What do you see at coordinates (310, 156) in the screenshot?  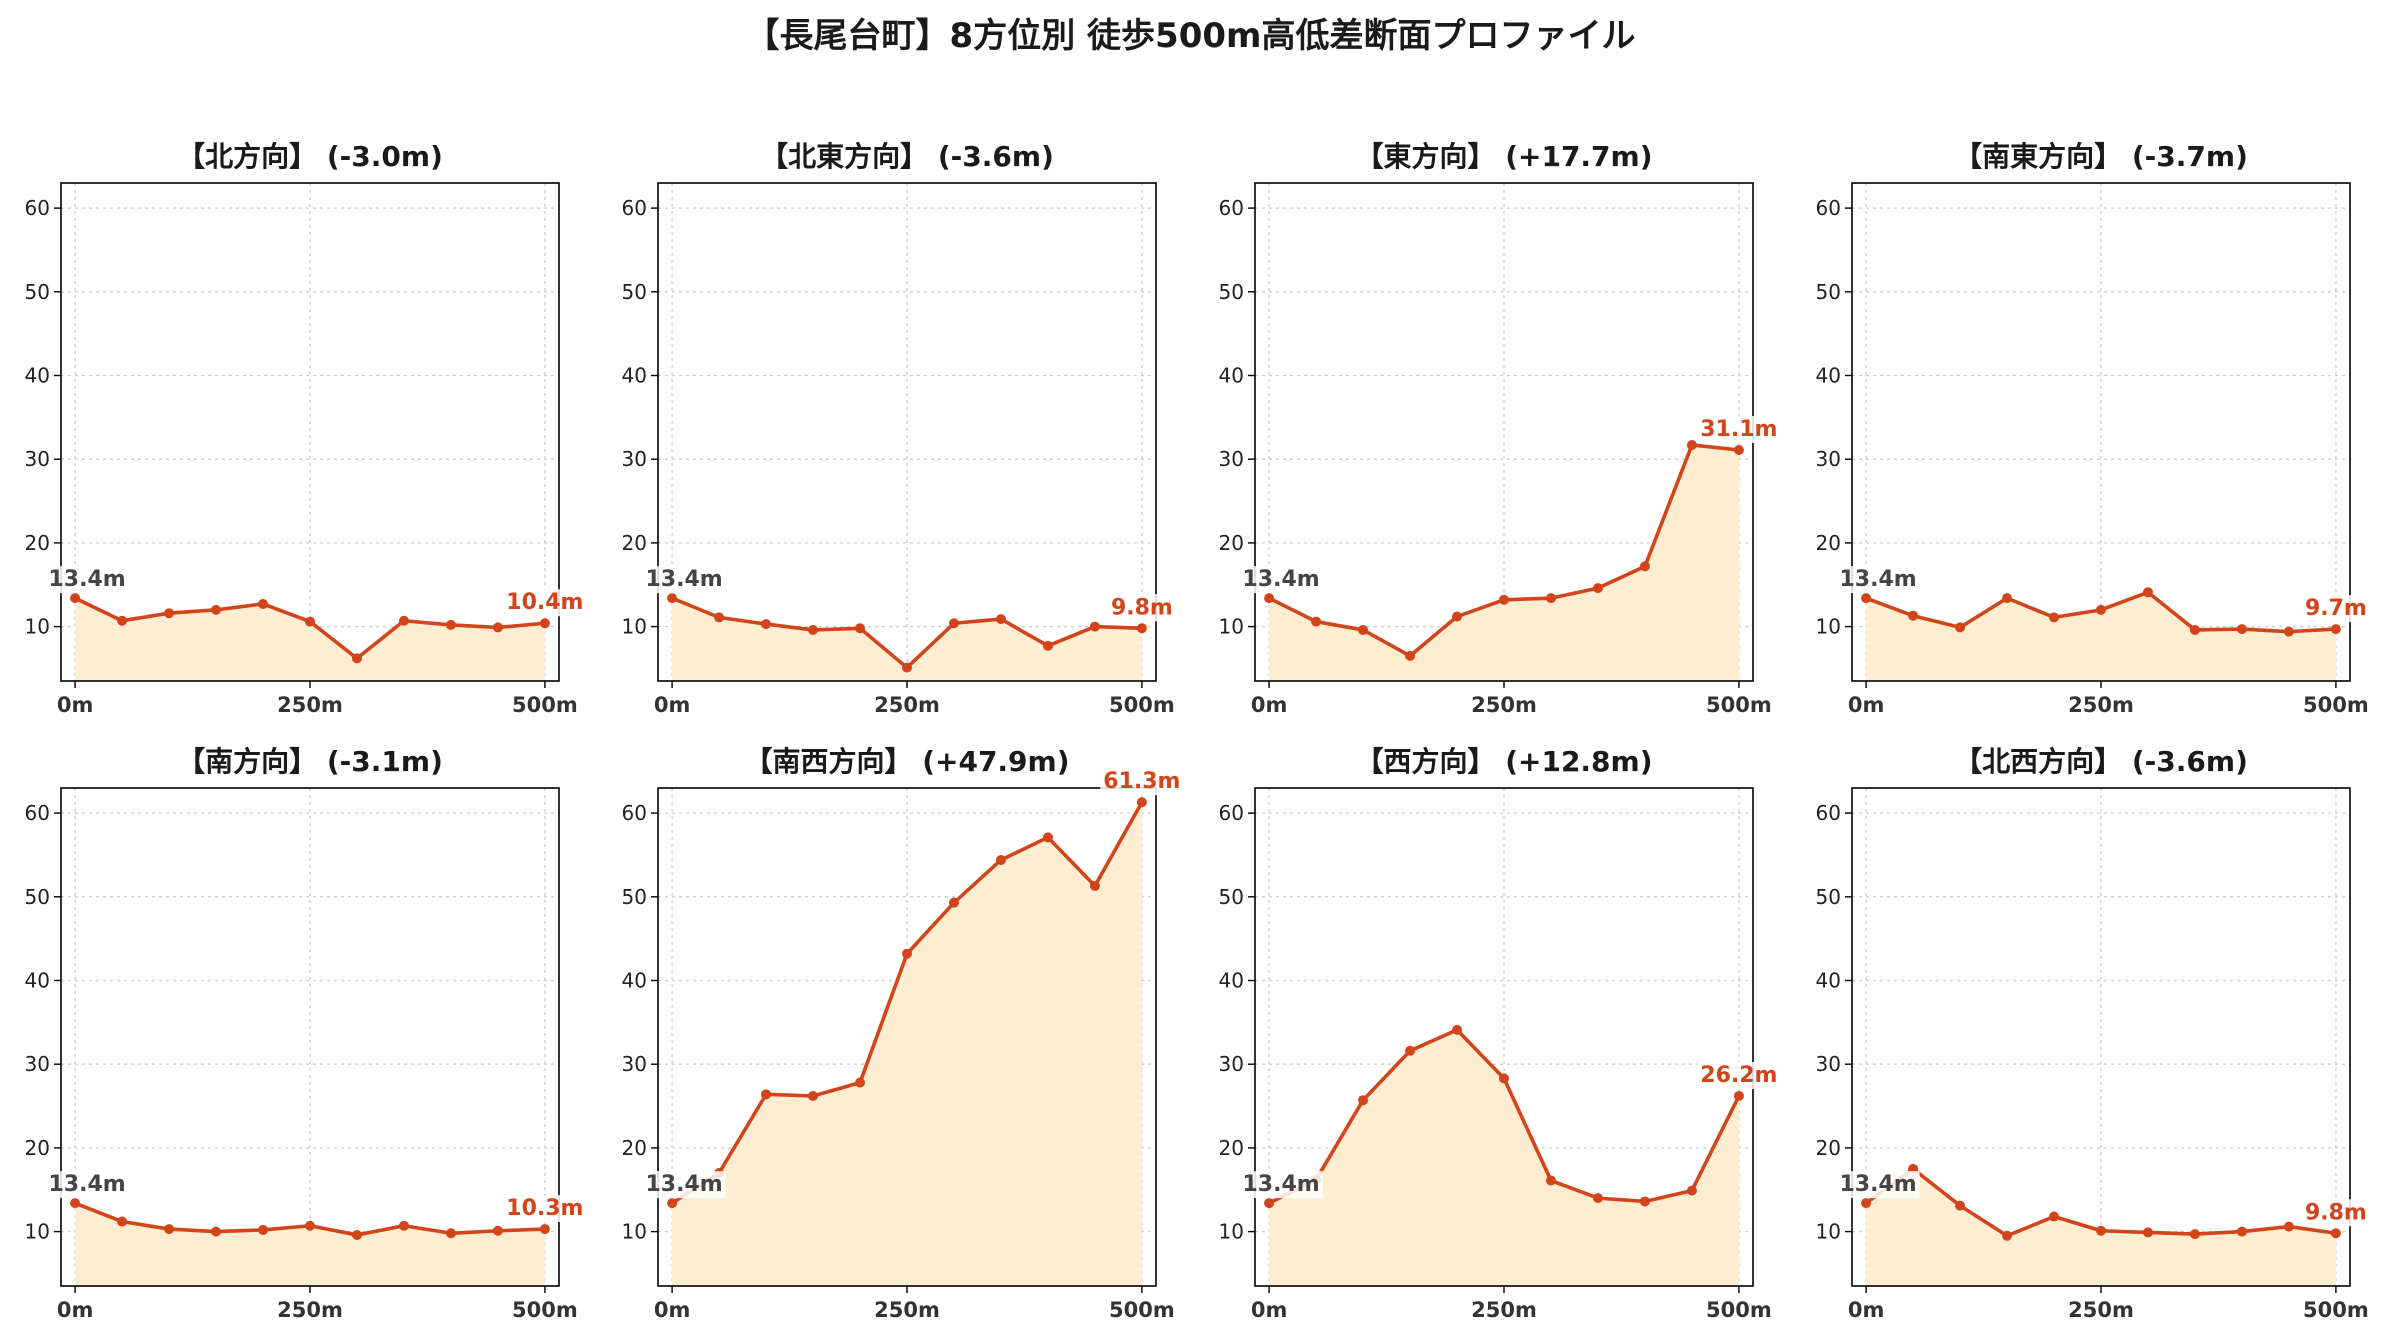 I see `subplot-title: 【北方向】 (-3.0m)` at bounding box center [310, 156].